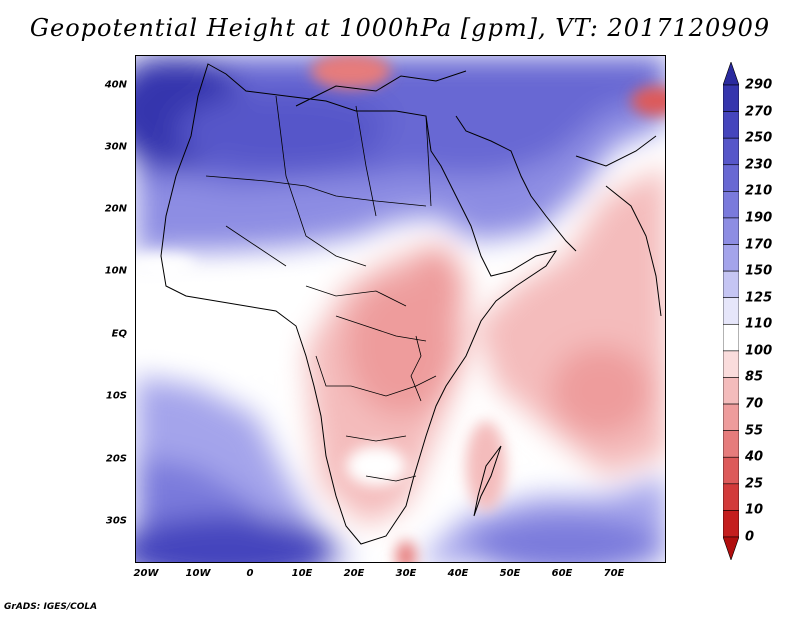 The width and height of the screenshot is (800, 618). I want to click on lat-label-20n: 20N, so click(115, 209).